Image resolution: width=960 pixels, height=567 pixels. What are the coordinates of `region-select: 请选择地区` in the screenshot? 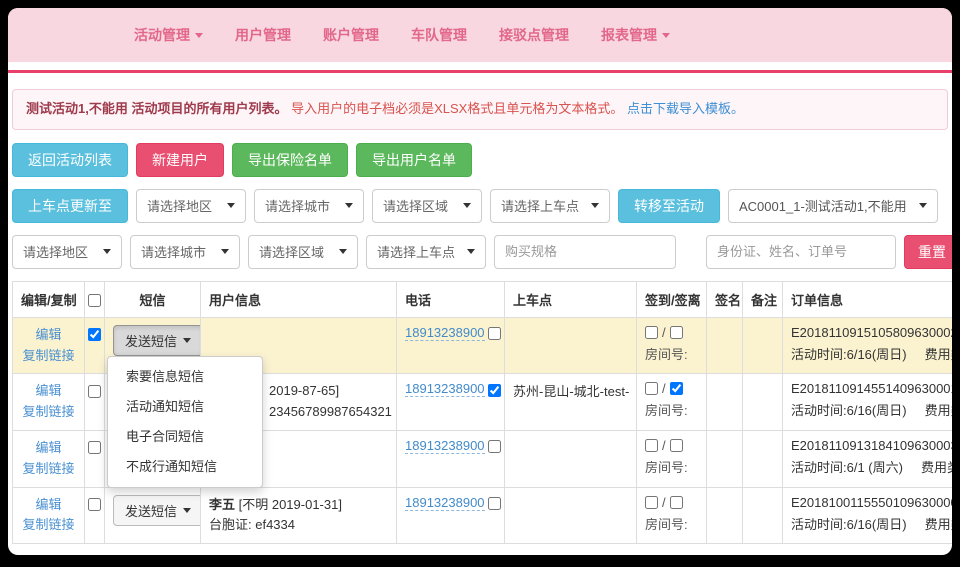 It's located at (191, 205).